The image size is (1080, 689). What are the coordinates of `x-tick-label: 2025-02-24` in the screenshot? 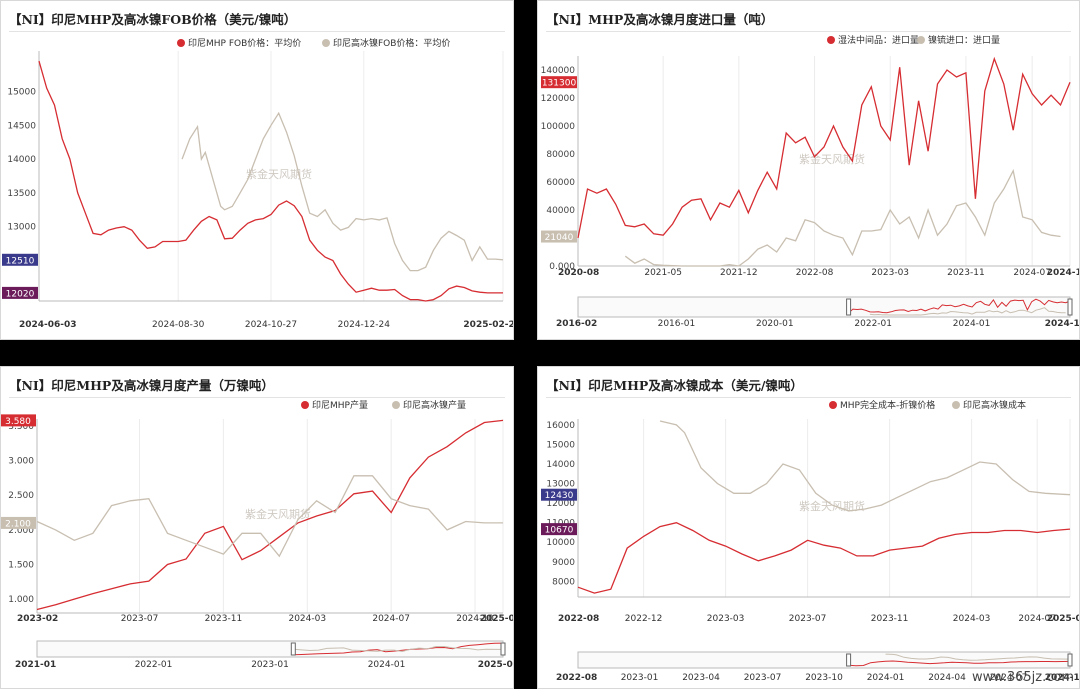 It's located at (488, 325).